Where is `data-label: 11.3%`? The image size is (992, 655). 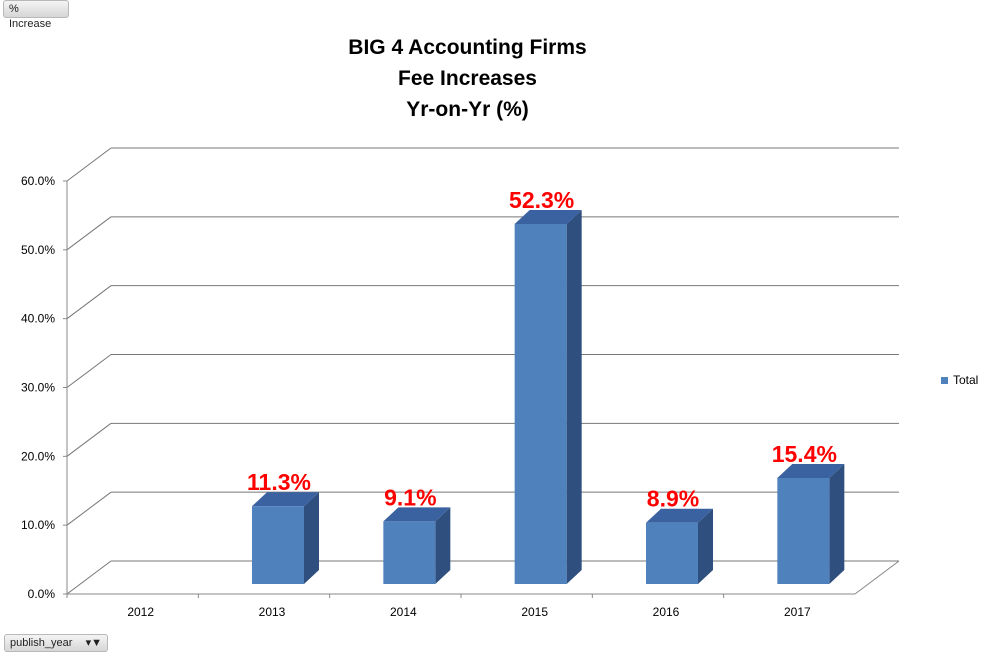
data-label: 11.3% is located at coordinates (279, 482).